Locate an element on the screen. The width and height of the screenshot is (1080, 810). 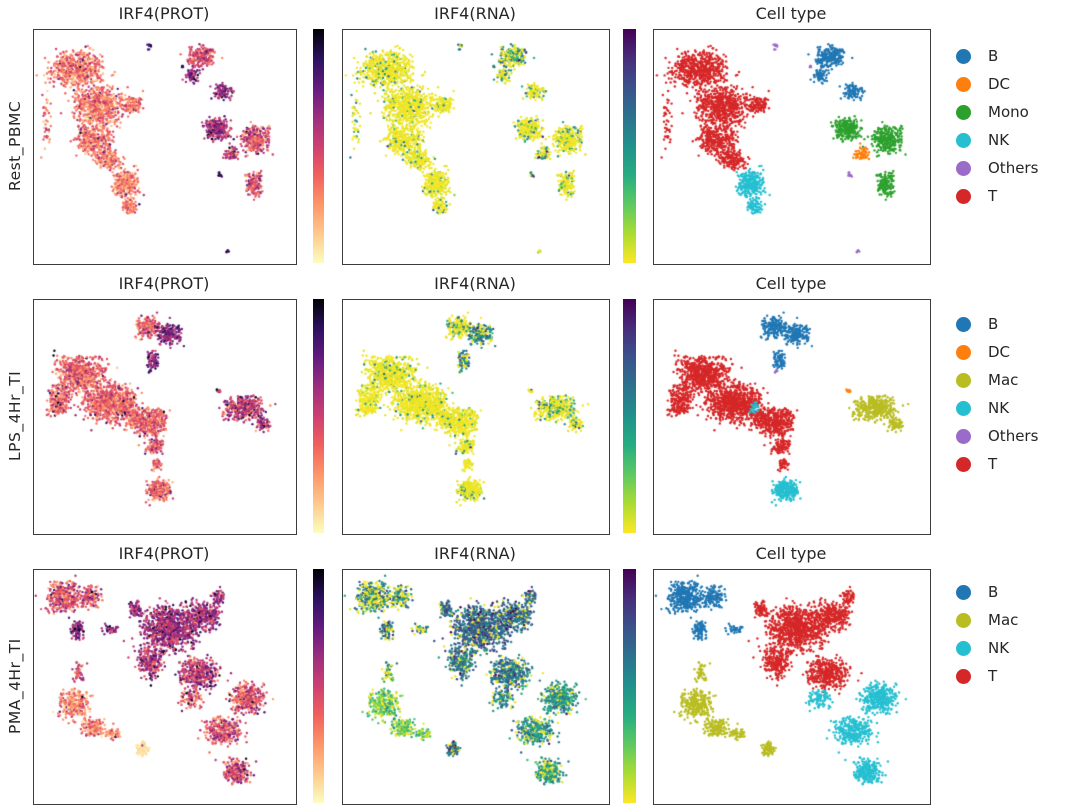
panel-title-prot-row1: IRF4(PROT) is located at coordinates (164, 13).